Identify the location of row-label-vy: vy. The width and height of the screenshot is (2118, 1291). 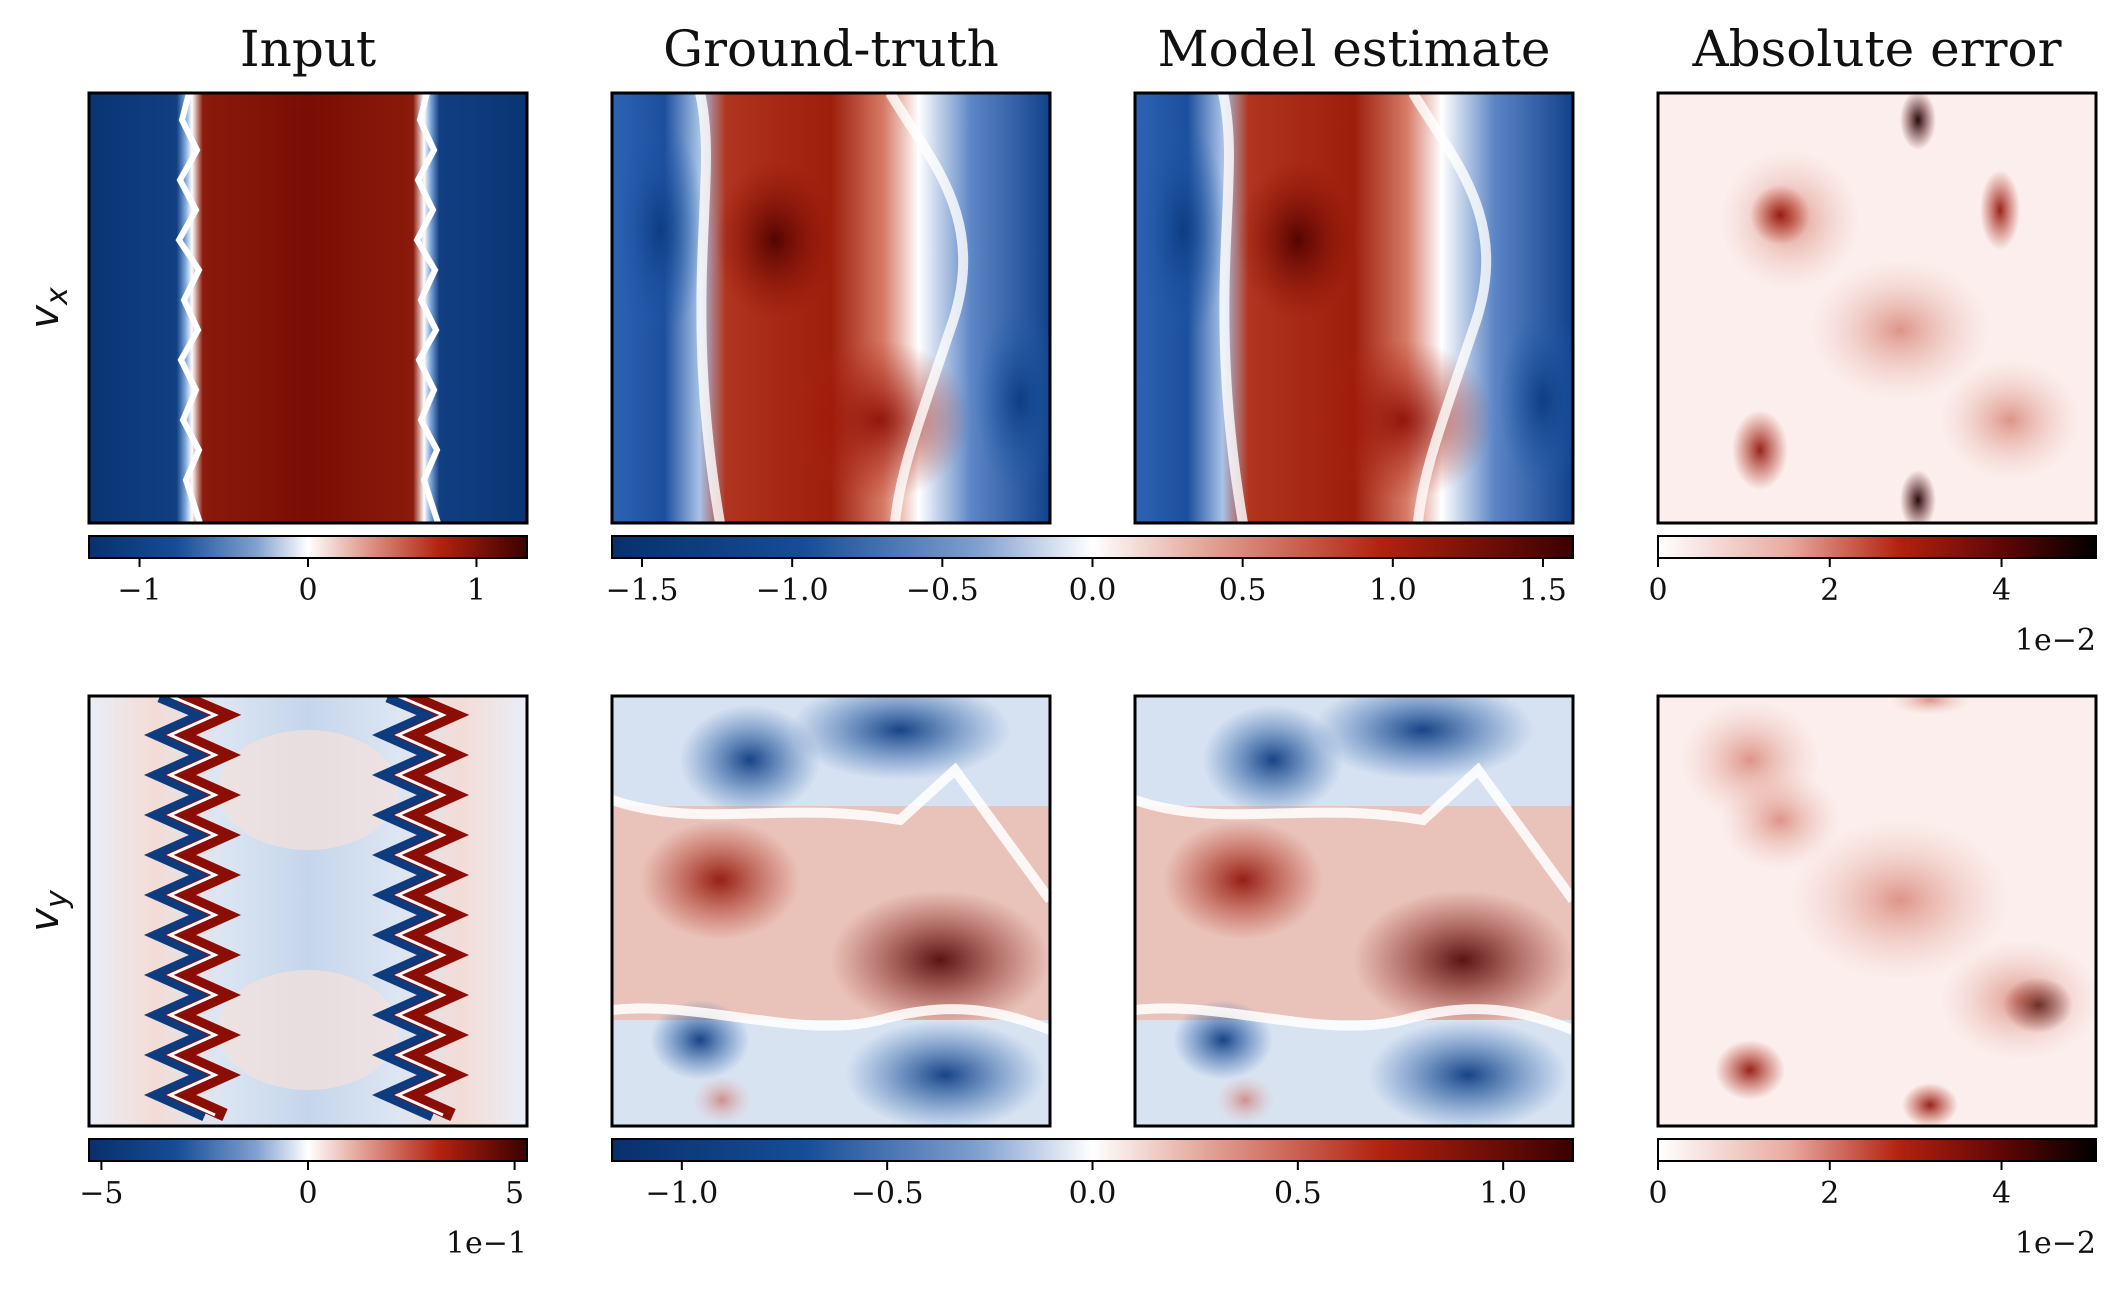
(48, 910).